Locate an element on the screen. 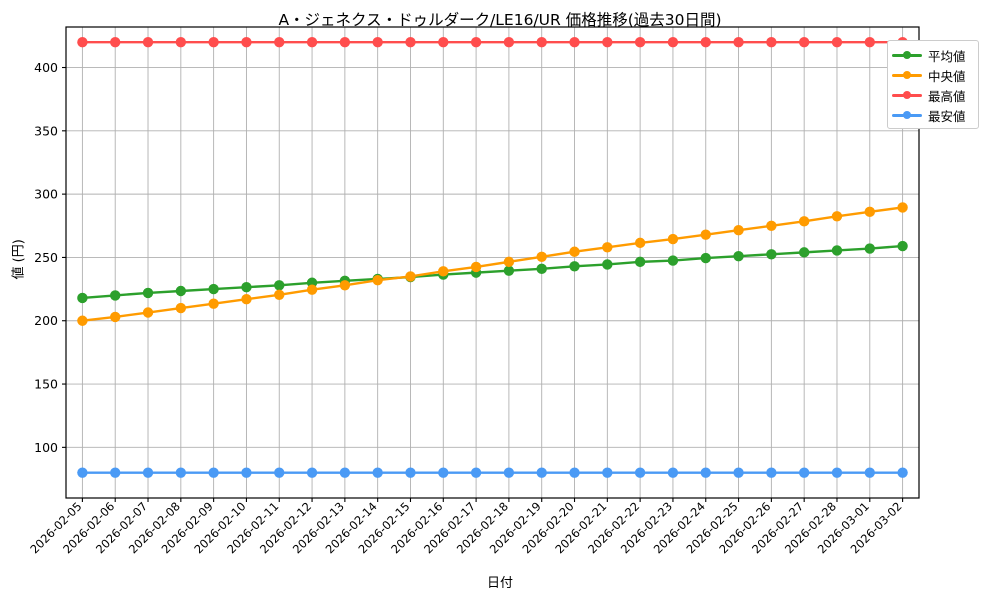  legend-item-mean: 平均値 is located at coordinates (933, 55).